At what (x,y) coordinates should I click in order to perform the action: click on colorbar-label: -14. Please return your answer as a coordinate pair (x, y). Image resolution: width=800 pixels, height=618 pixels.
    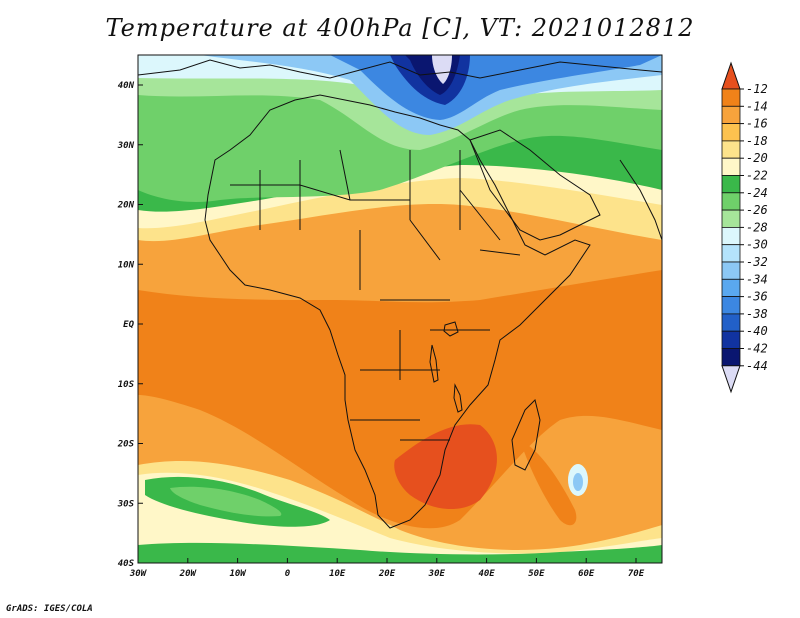
    Looking at the image, I should click on (757, 106).